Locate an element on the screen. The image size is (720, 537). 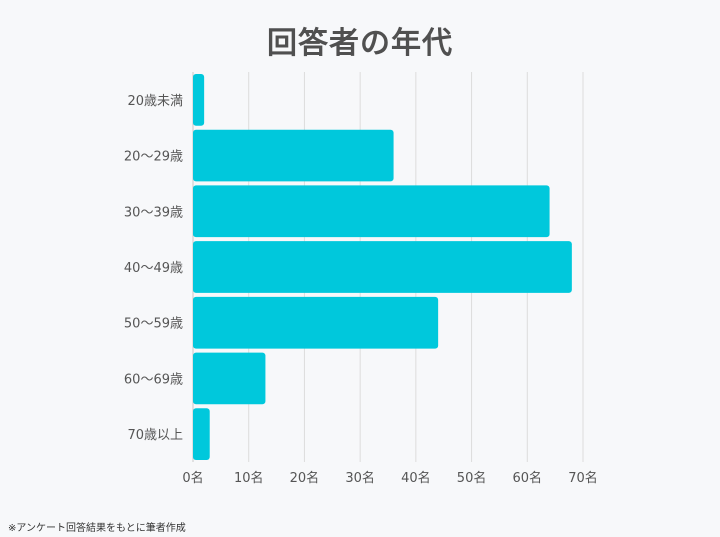
footnote: ※アンケート回答結果をもとに筆者作成 is located at coordinates (97, 528).